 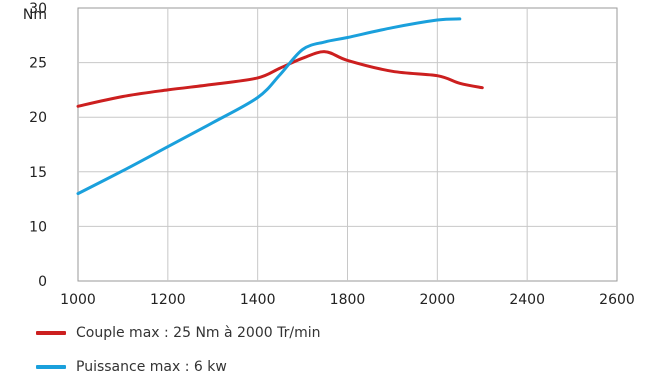 I want to click on legend-item-puissance: Puissance max : 6 kw, so click(x=131, y=367).